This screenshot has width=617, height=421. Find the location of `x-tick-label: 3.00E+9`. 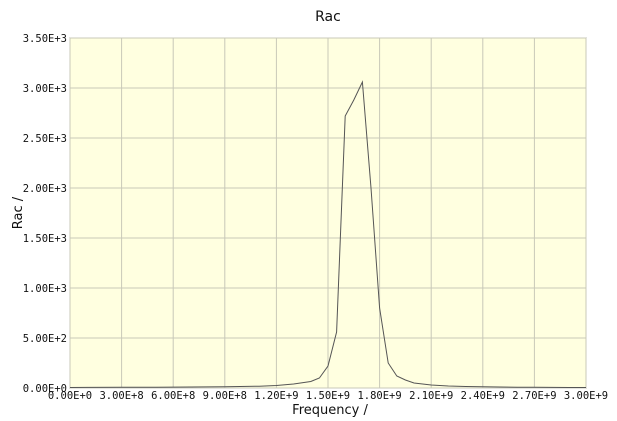

x-tick-label: 3.00E+9 is located at coordinates (586, 396).